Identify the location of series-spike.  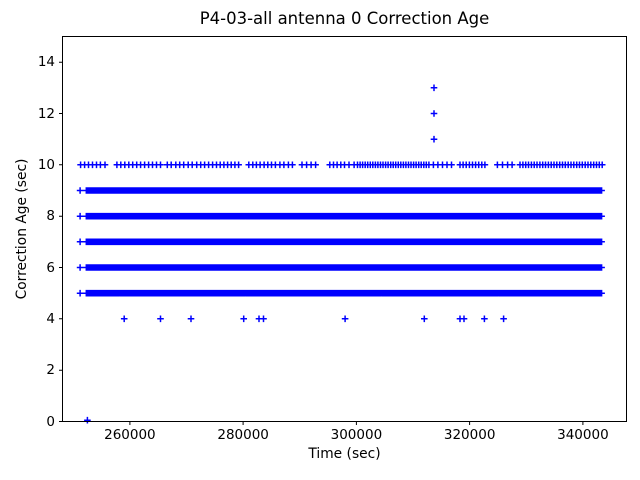
(434, 113).